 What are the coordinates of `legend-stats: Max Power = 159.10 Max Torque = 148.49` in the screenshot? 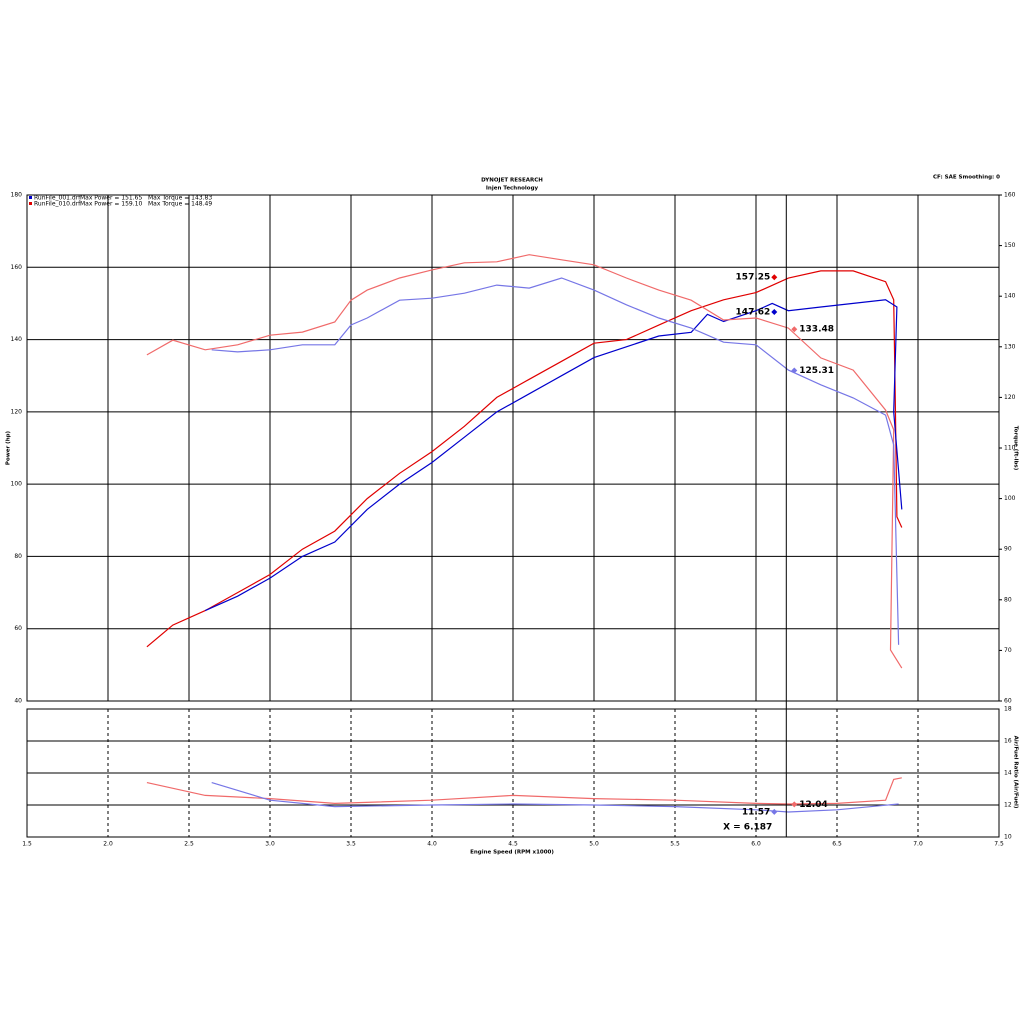 It's located at (146, 204).